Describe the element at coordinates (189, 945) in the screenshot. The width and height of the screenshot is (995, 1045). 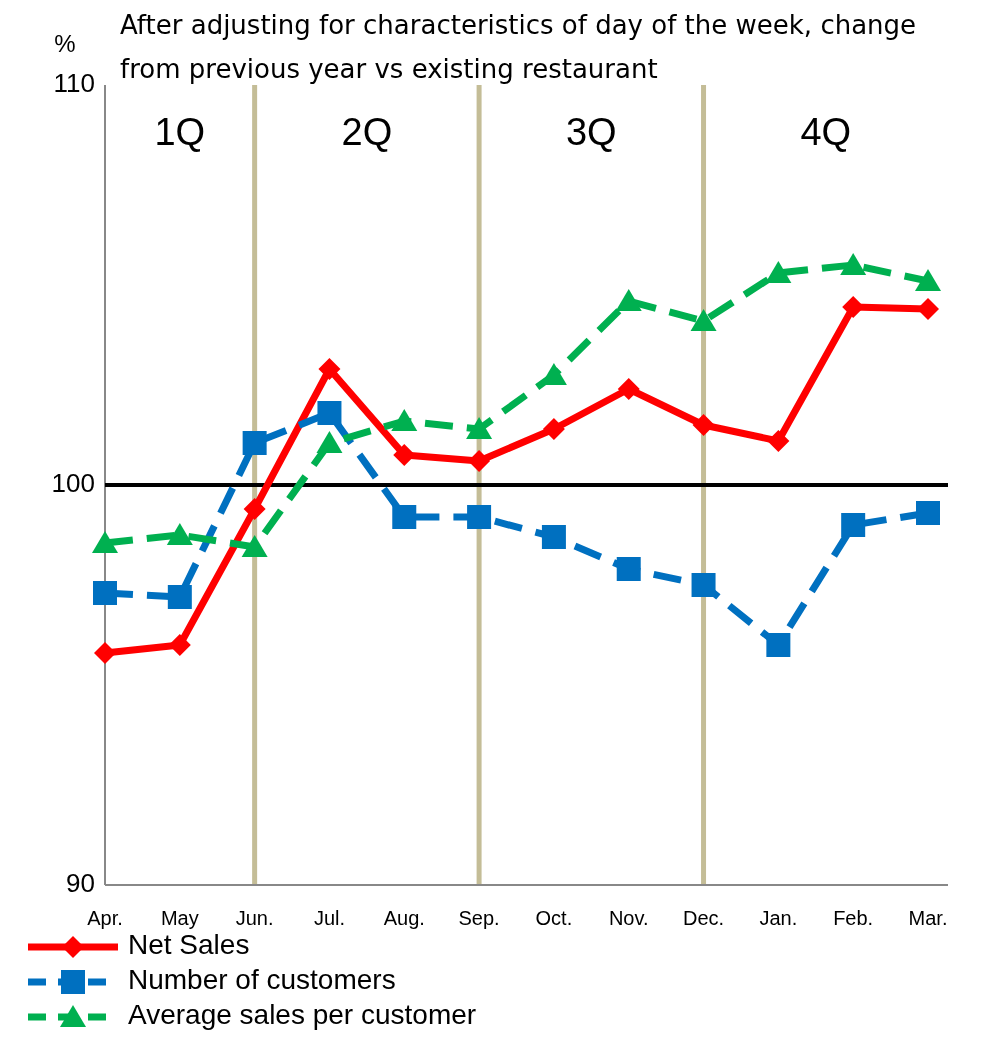
I see `legend-label: Net Sales` at that location.